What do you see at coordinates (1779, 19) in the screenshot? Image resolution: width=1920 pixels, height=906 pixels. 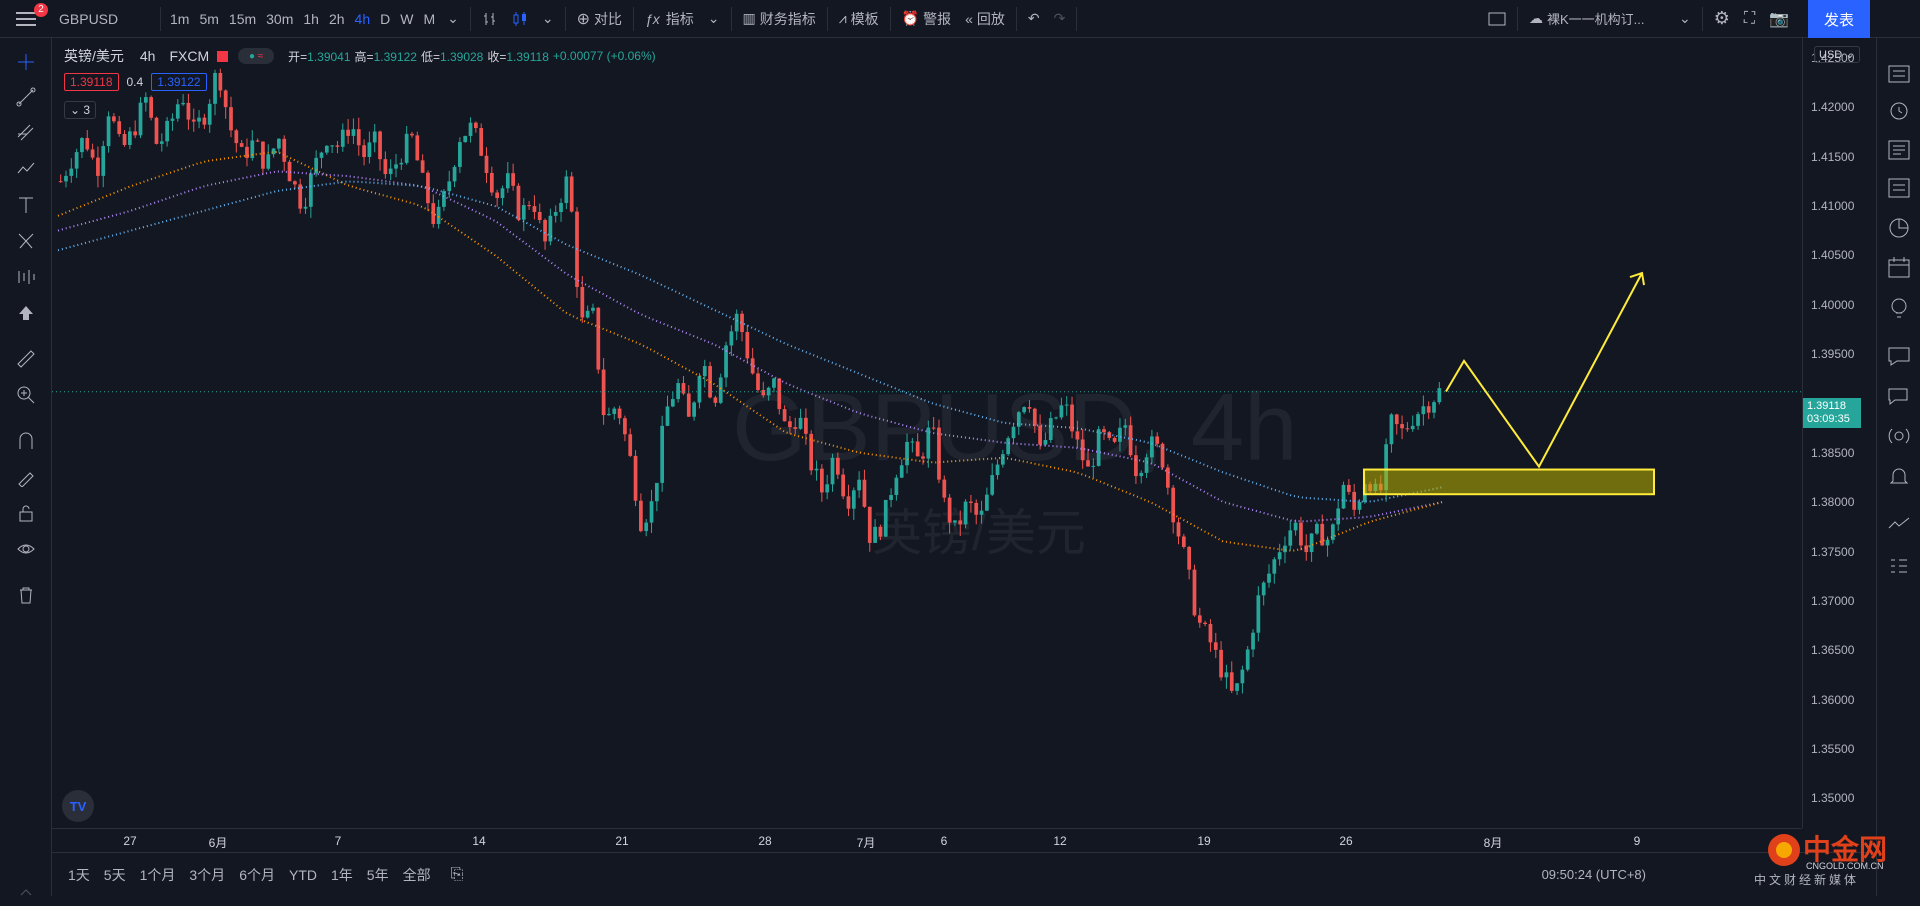 I see `camera-icon: 📷` at bounding box center [1779, 19].